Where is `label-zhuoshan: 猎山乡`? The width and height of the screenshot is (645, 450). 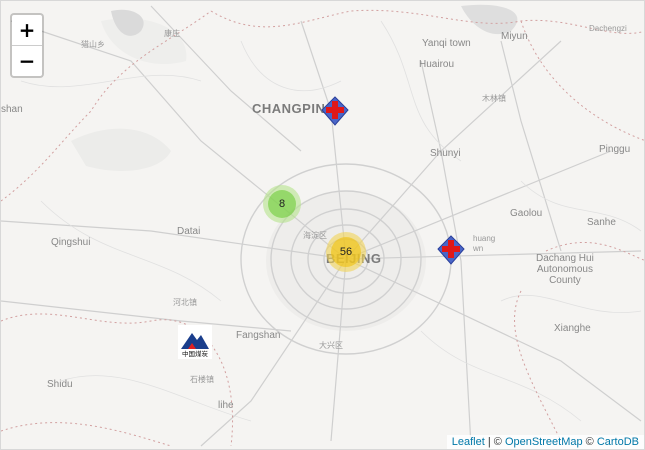
label-zhuoshan: 猎山乡 is located at coordinates (93, 44).